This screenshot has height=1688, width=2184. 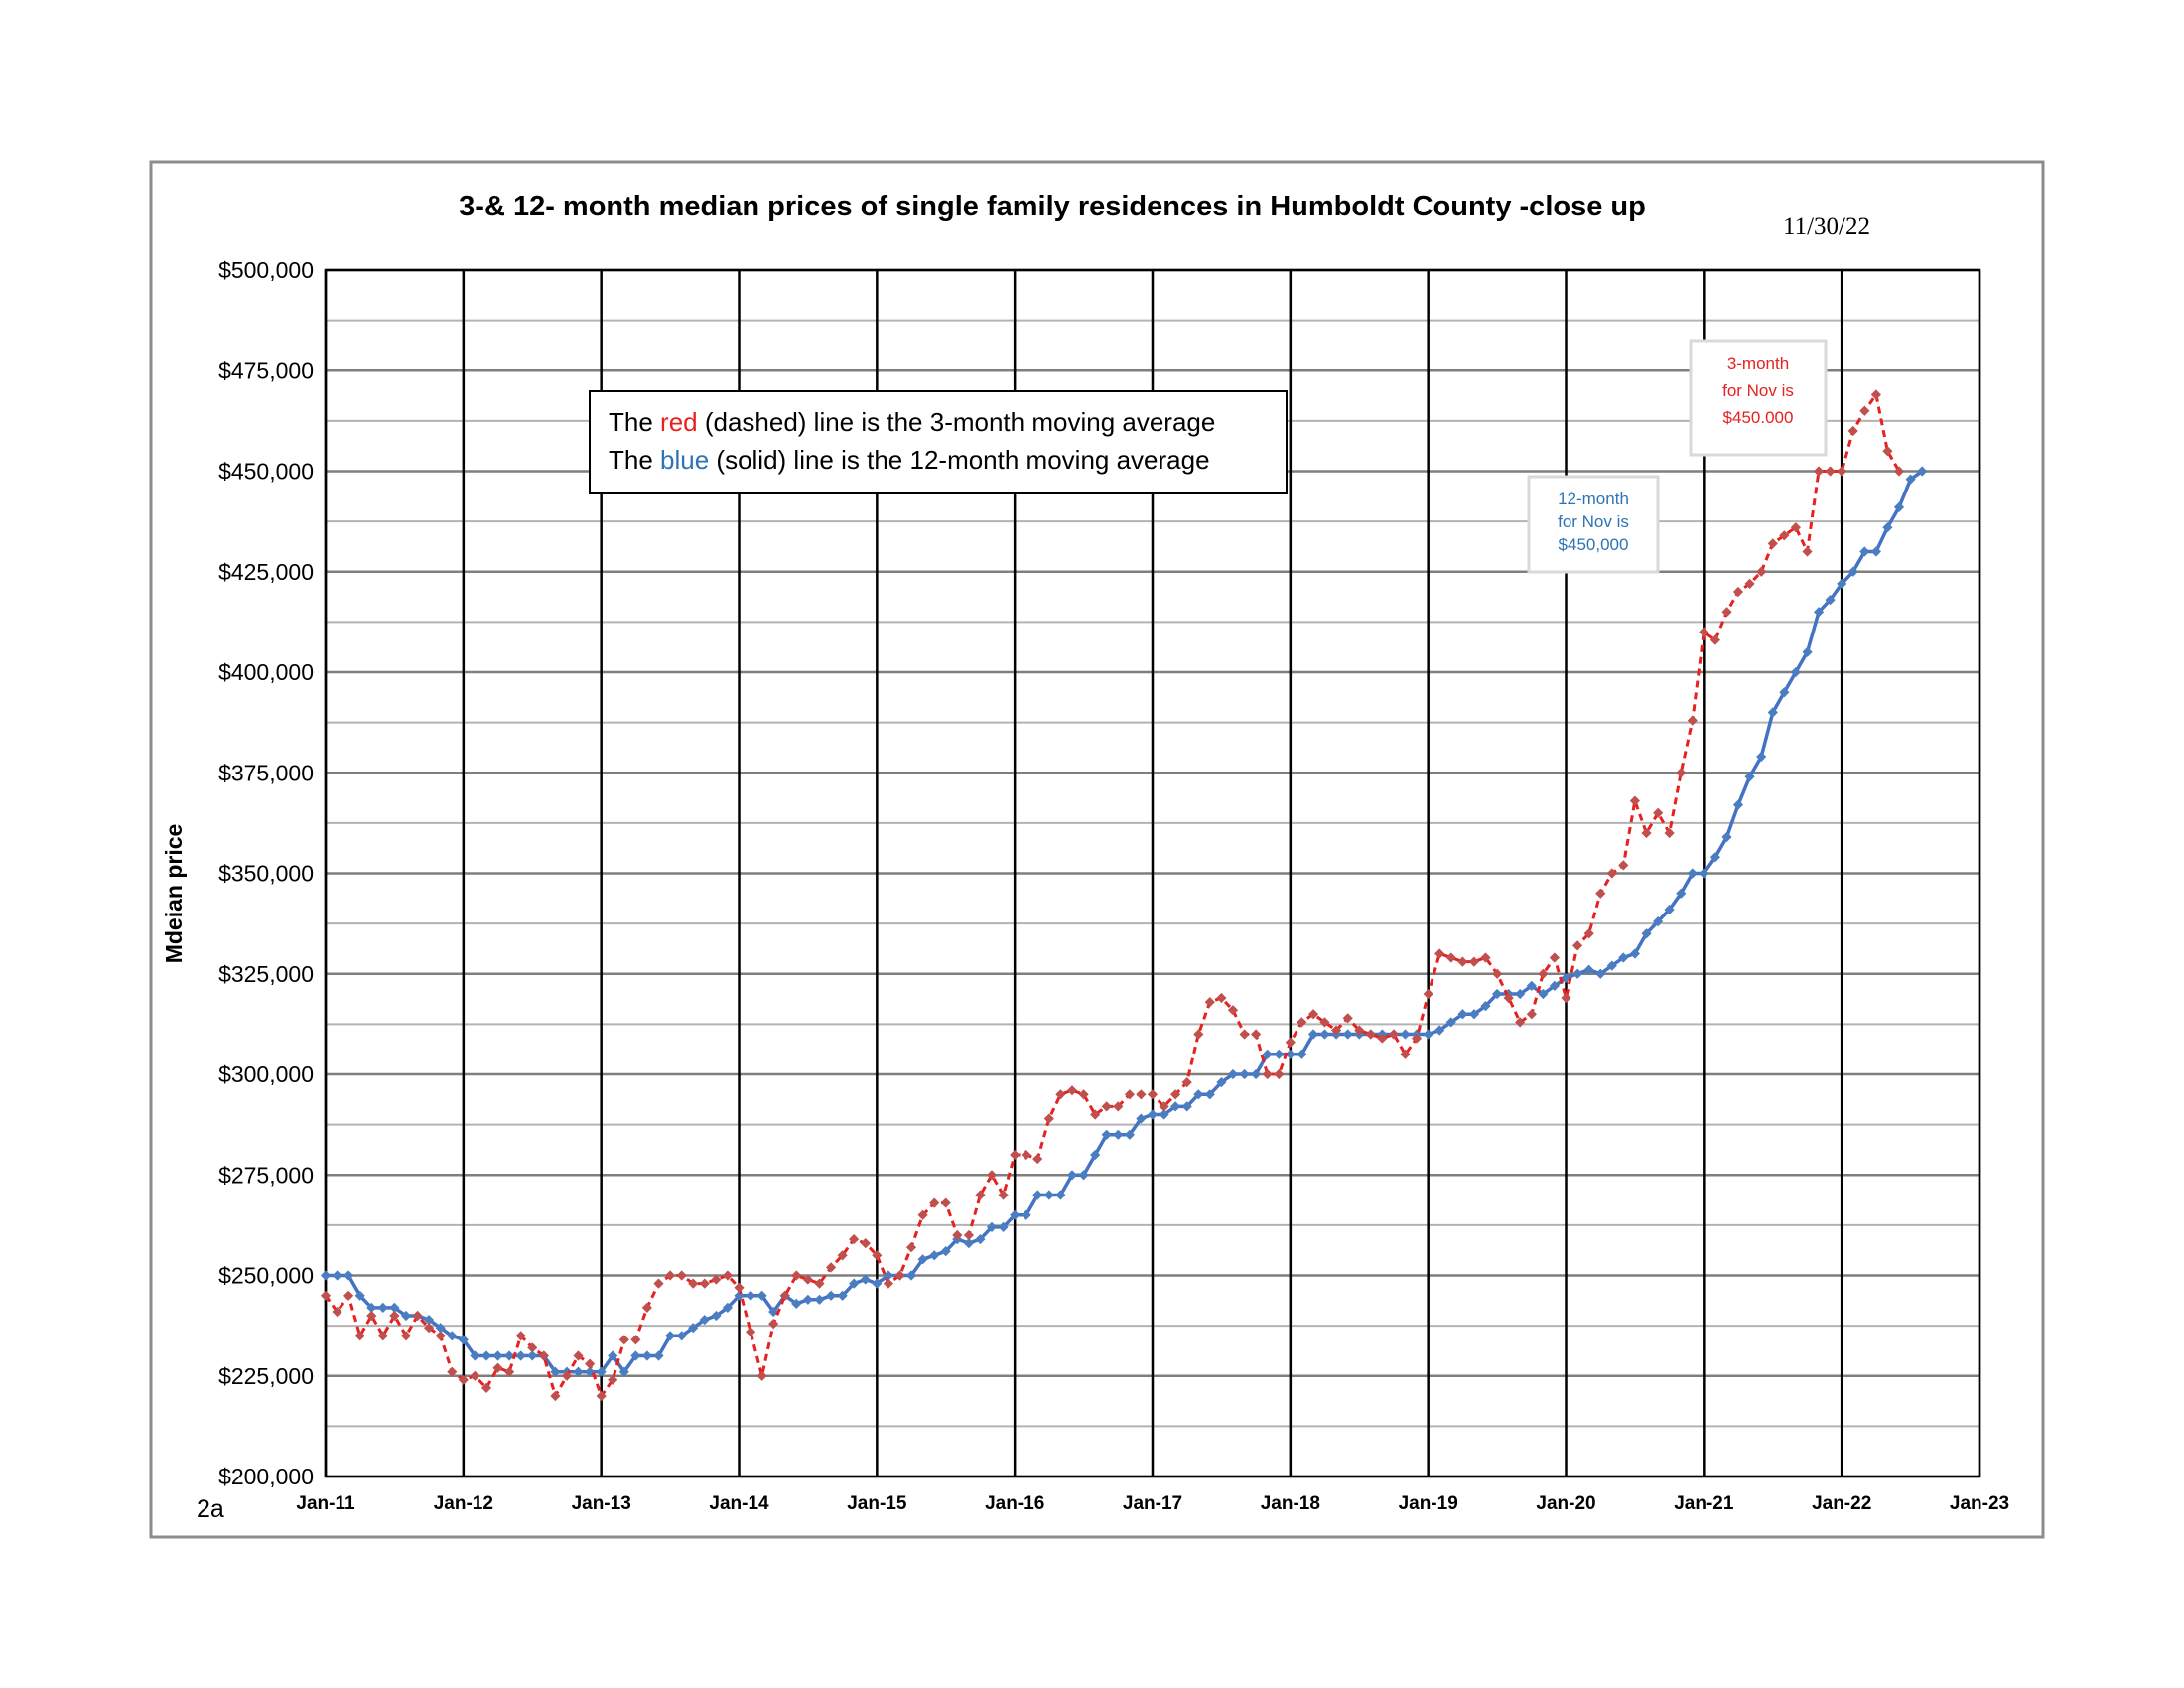 What do you see at coordinates (1758, 390) in the screenshot?
I see `callout-3-month-line2: for Nov is` at bounding box center [1758, 390].